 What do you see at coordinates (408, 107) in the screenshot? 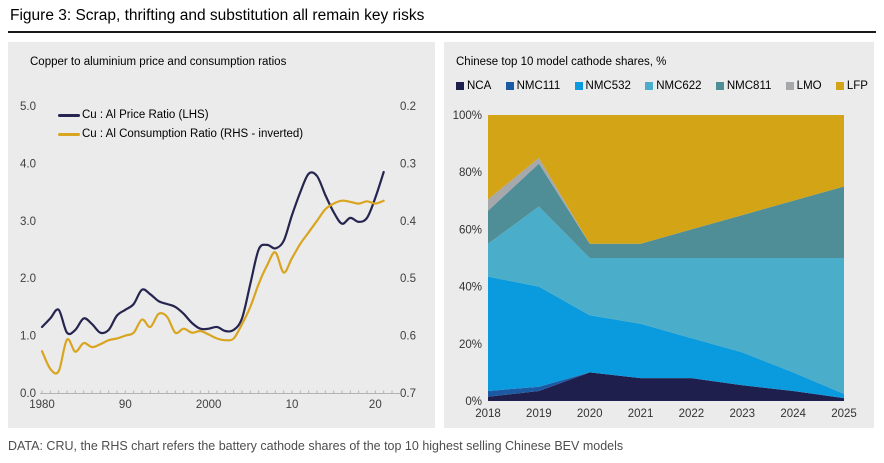
I see `rhs-axis-tick-label: 0.2` at bounding box center [408, 107].